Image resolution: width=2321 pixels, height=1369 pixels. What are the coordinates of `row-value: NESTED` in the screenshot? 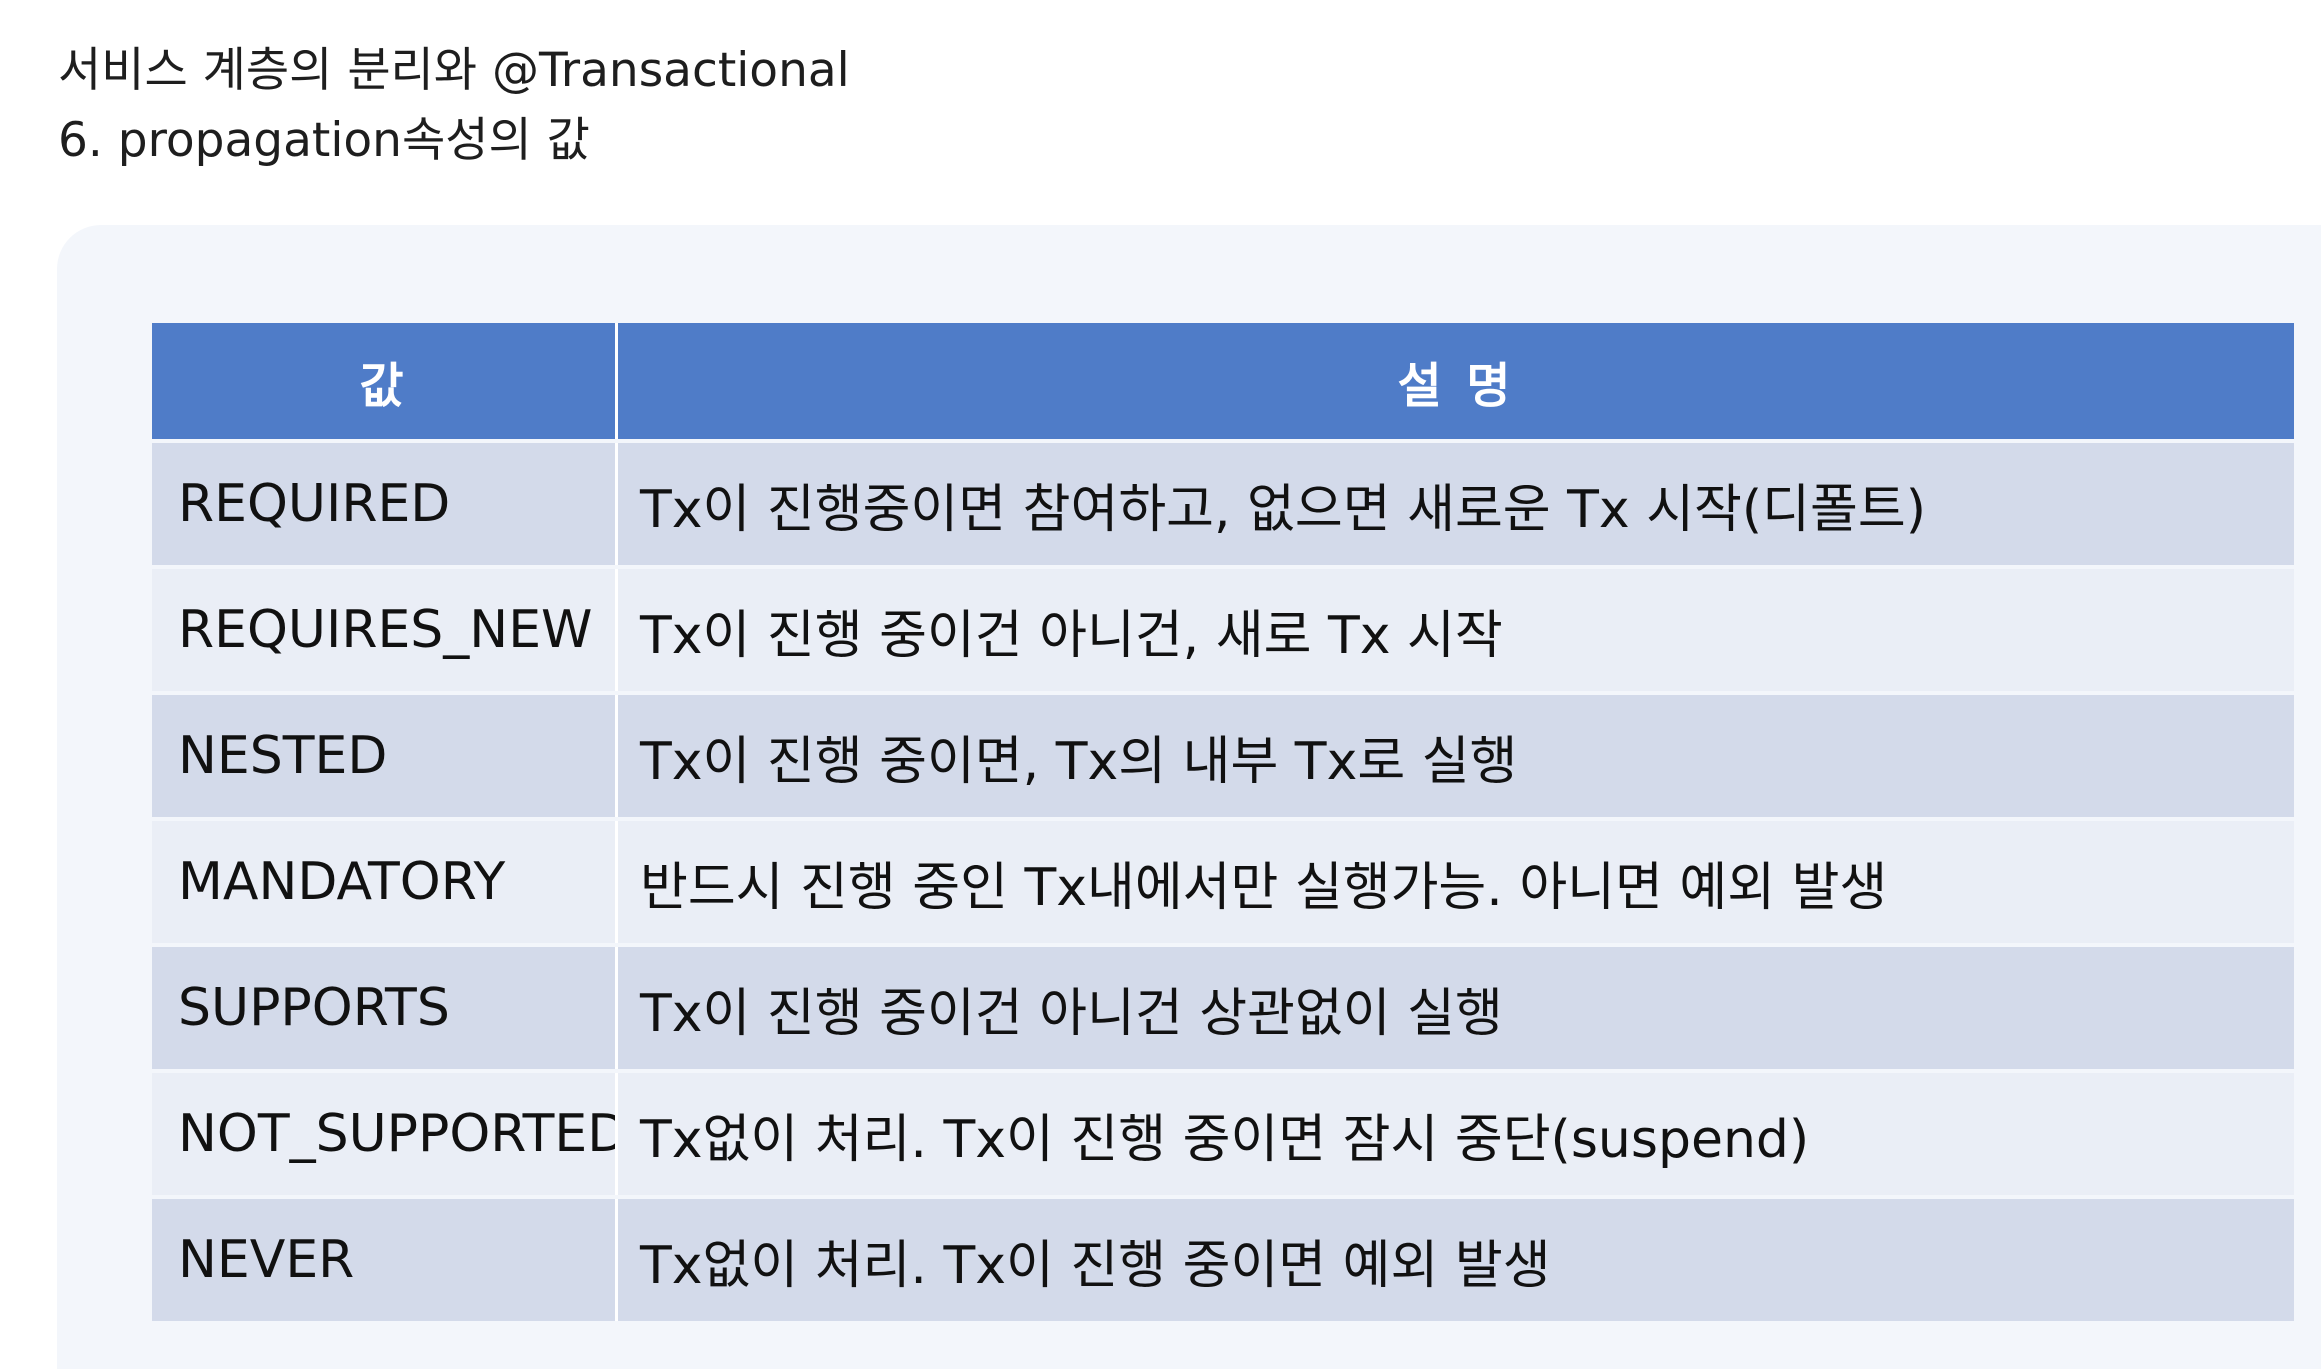 It's located at (385, 756).